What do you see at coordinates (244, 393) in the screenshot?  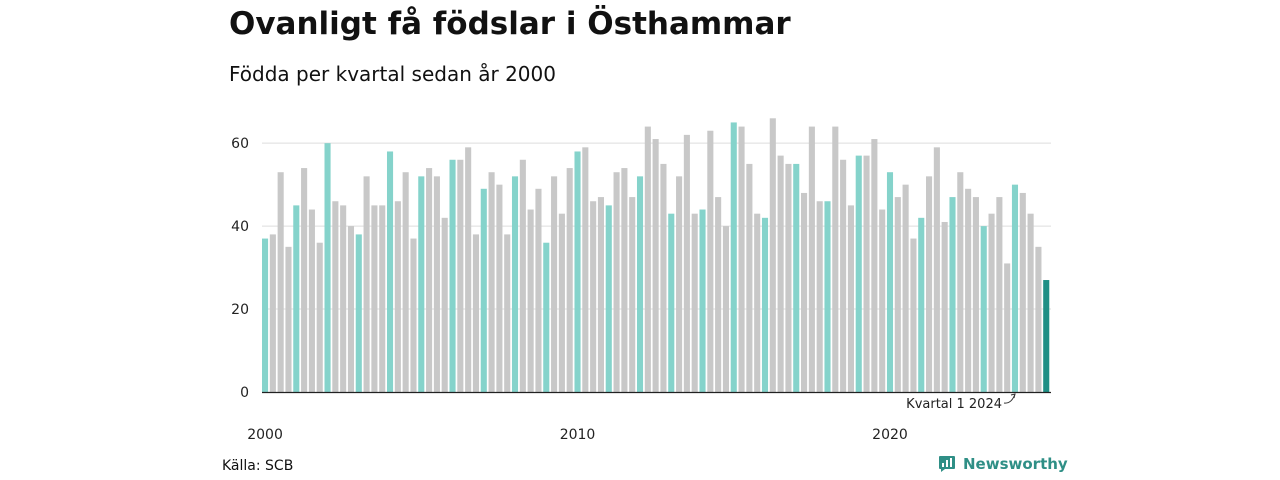 I see `y-tick-label: 0` at bounding box center [244, 393].